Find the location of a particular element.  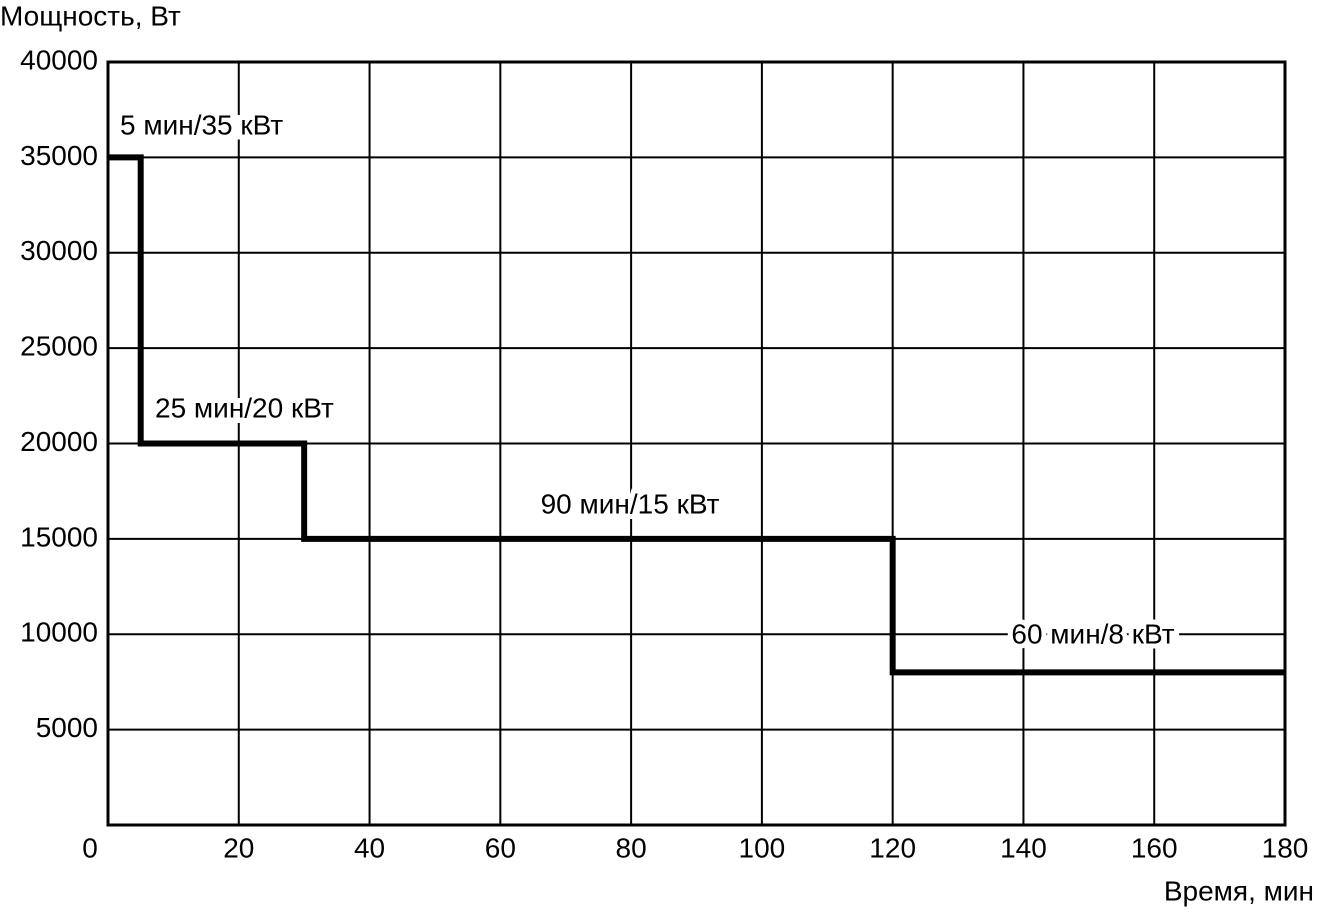

x-axis-label: Время, мин is located at coordinates (1239, 890).